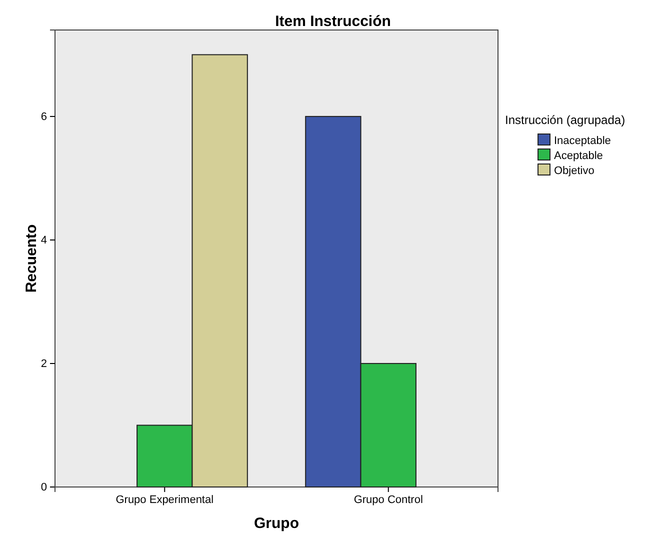  I want to click on legend-label: Aceptable, so click(578, 156).